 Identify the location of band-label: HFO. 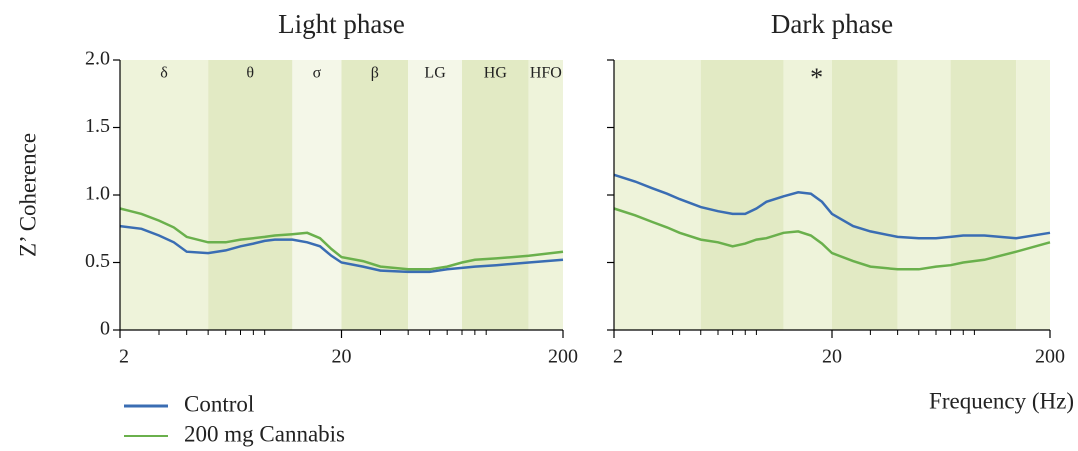
(546, 73).